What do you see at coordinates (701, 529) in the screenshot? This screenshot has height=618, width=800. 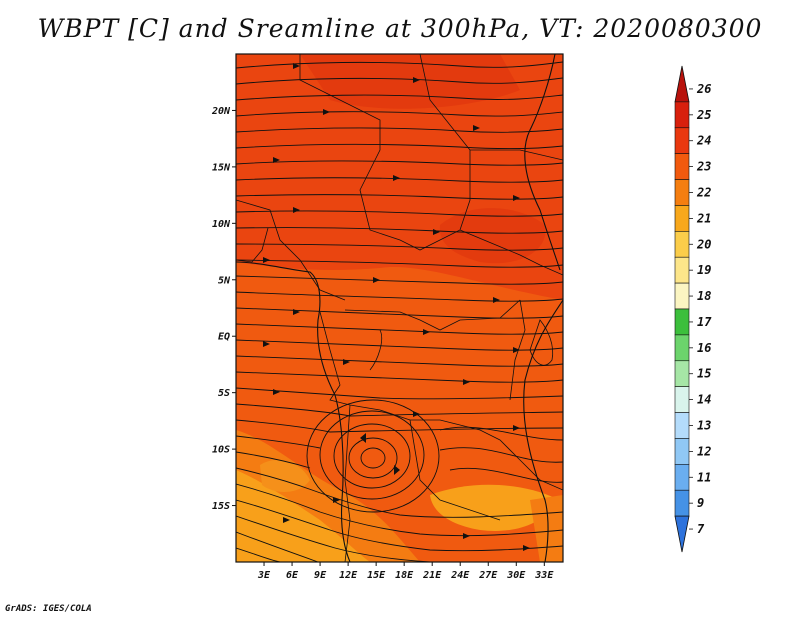 I see `colorbar-label: 7` at bounding box center [701, 529].